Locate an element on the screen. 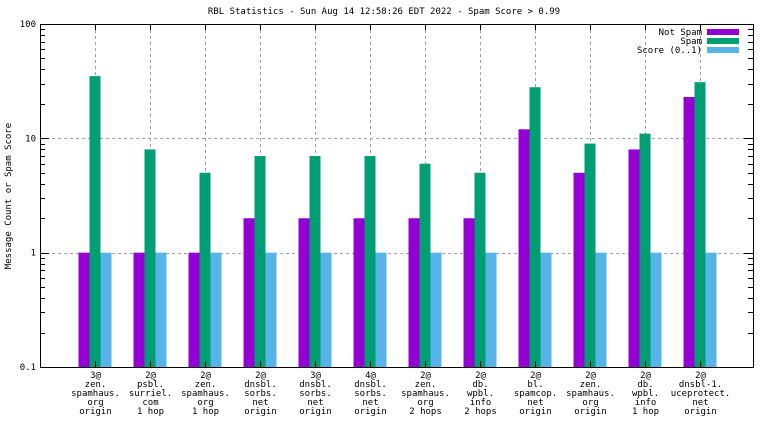  y-tick-label: 100 is located at coordinates (28, 25).